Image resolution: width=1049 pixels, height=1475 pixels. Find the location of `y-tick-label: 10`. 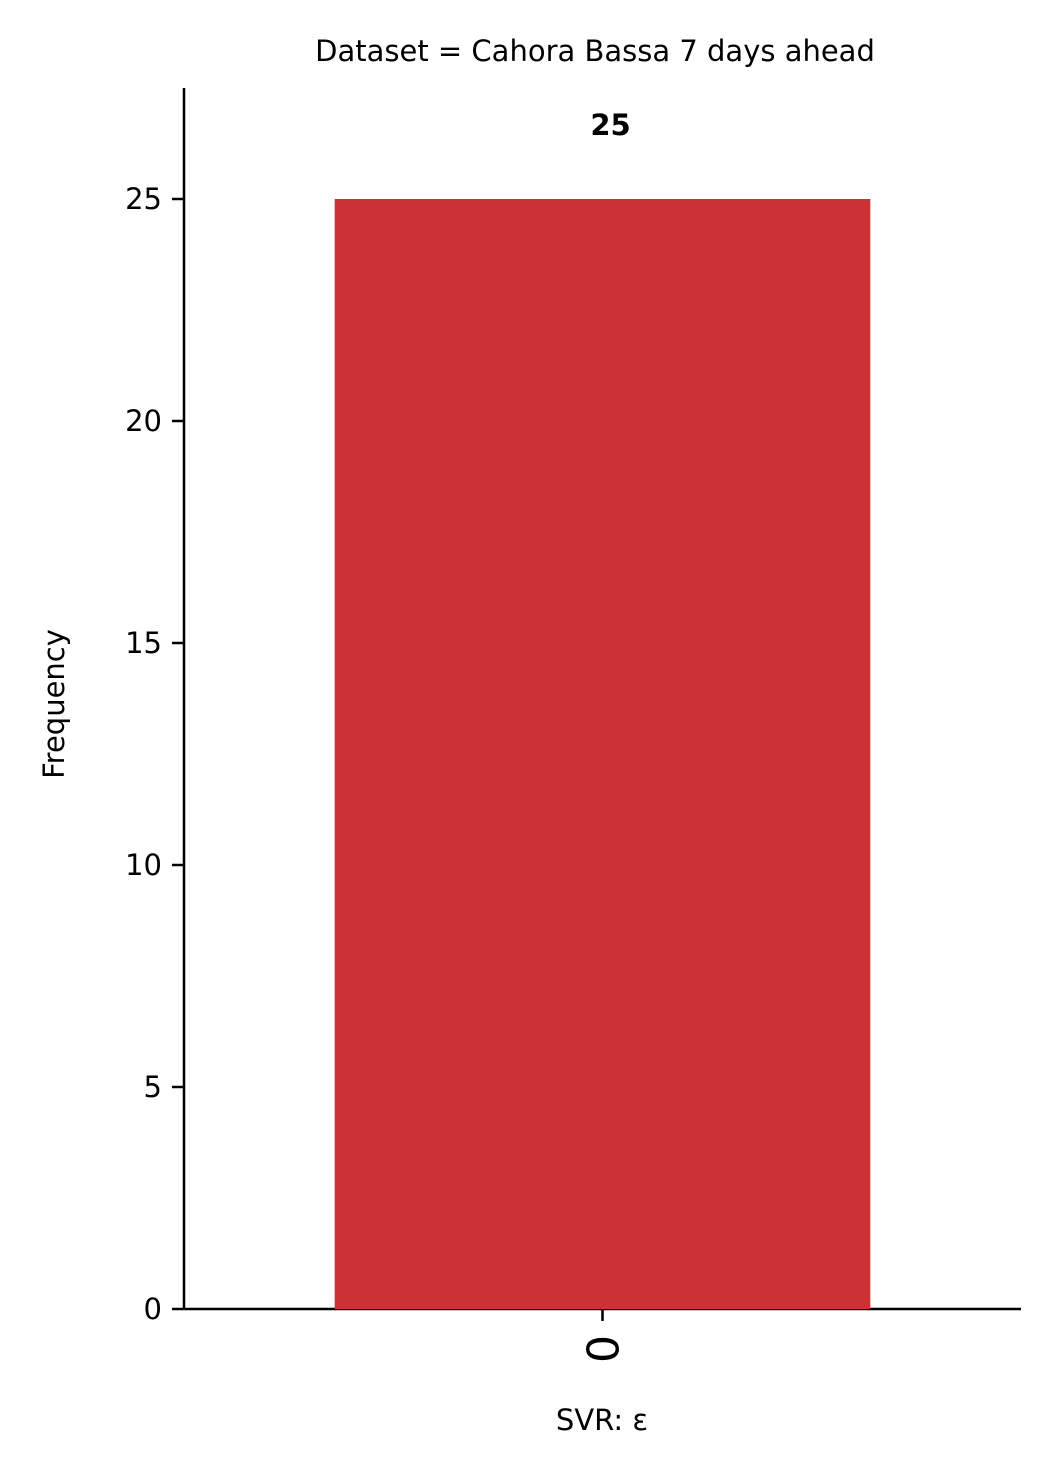

y-tick-label: 10 is located at coordinates (143, 865).